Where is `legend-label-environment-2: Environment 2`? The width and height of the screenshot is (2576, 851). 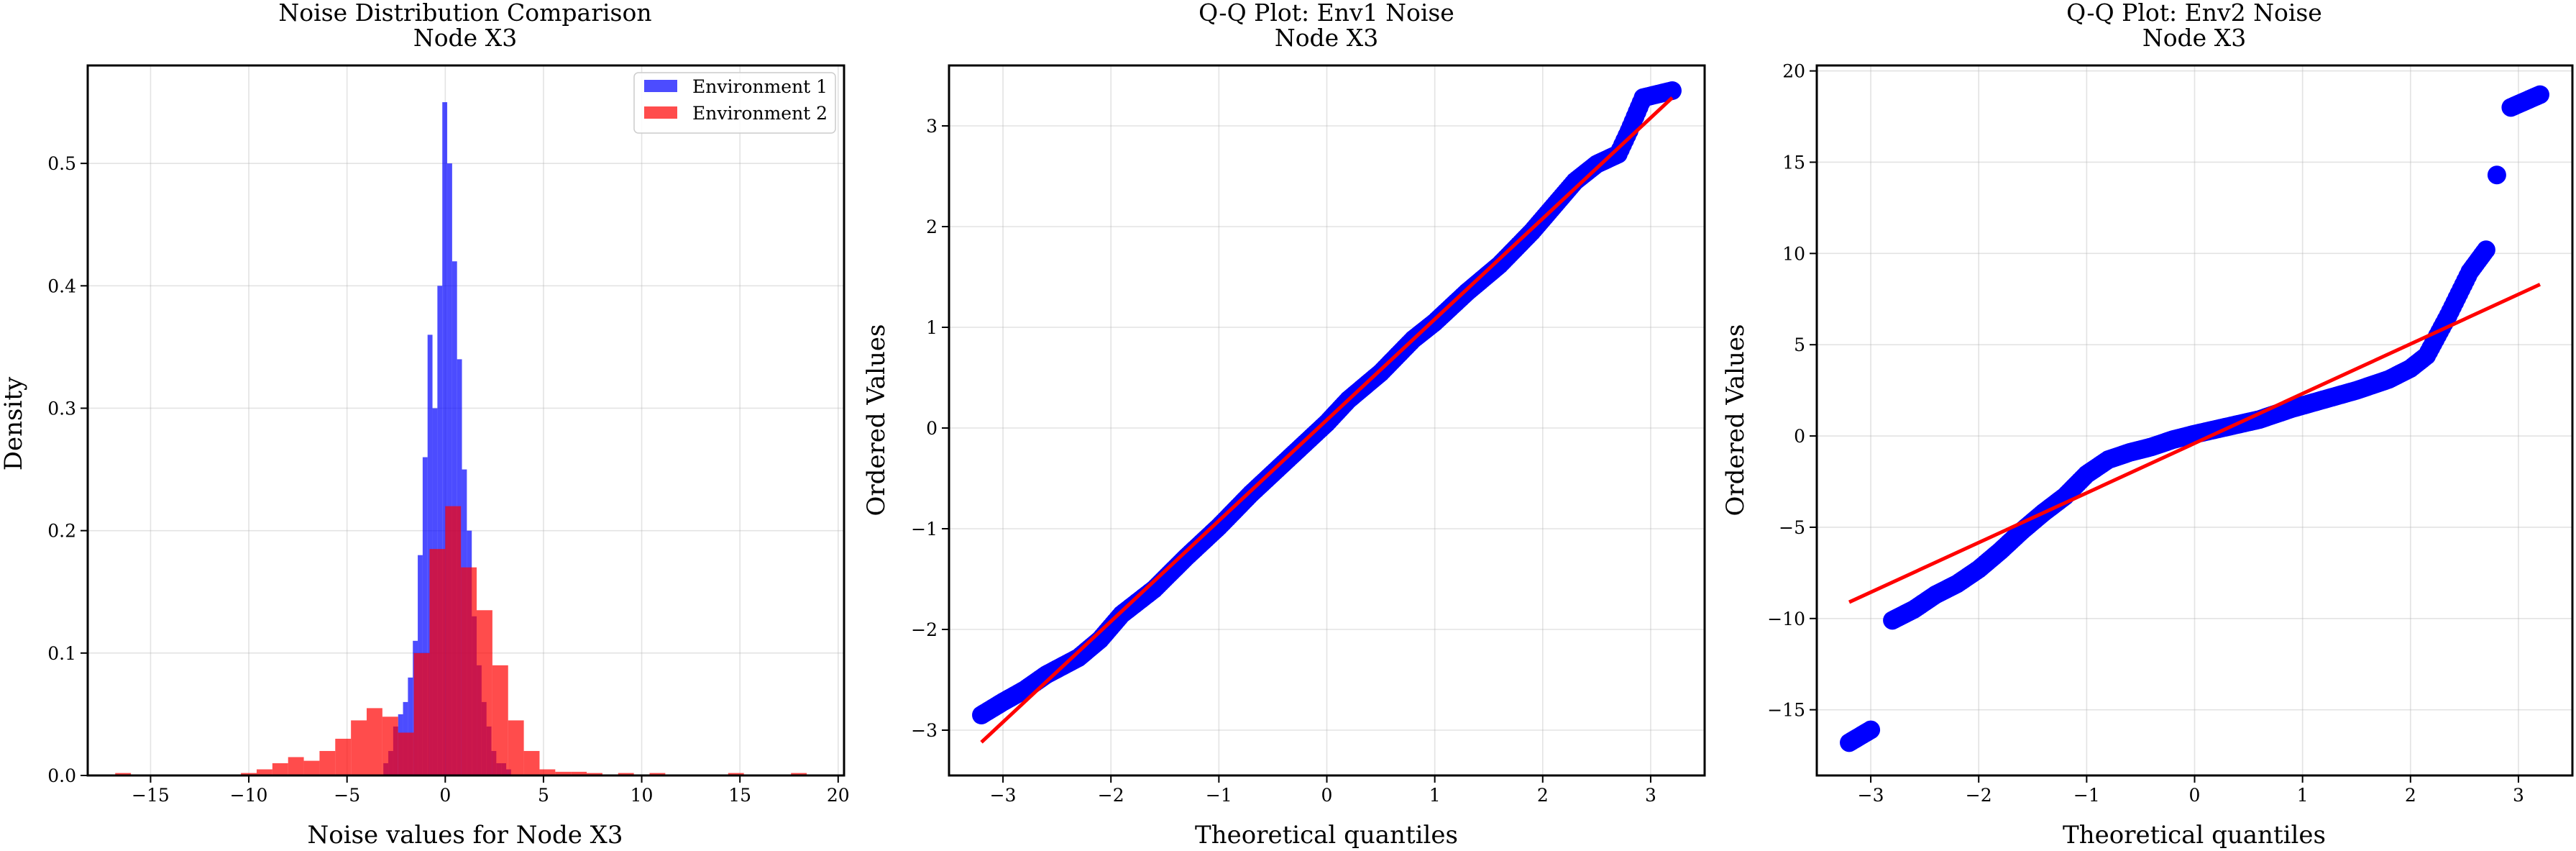
legend-label-environment-2: Environment 2 is located at coordinates (760, 113).